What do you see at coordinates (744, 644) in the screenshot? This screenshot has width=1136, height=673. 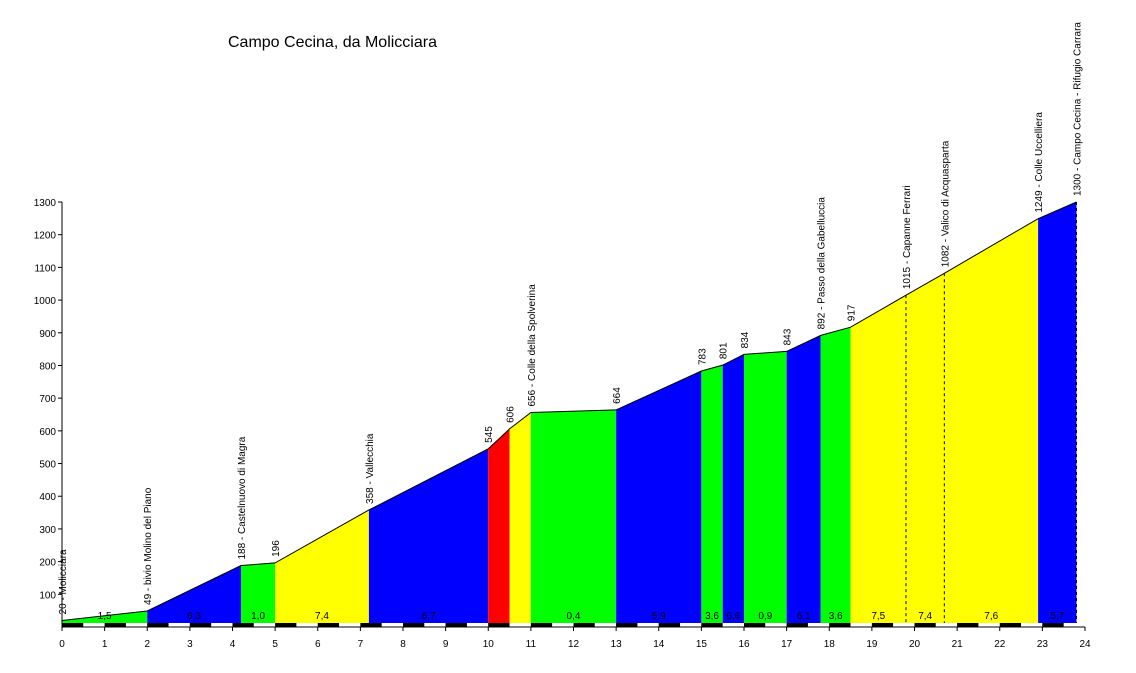 I see `x-tick-label: 16` at bounding box center [744, 644].